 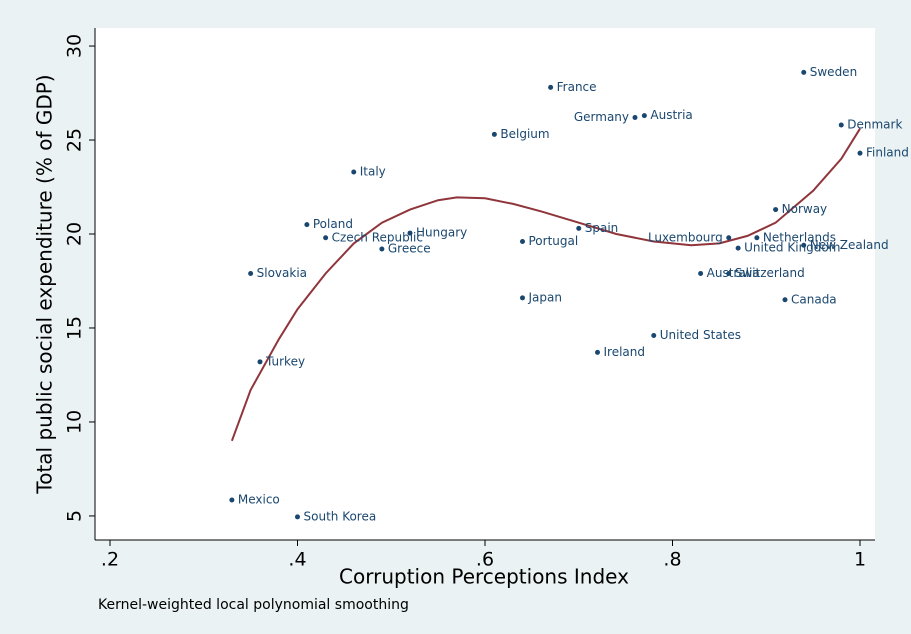 What do you see at coordinates (554, 241) in the screenshot?
I see `point-label: Portugal` at bounding box center [554, 241].